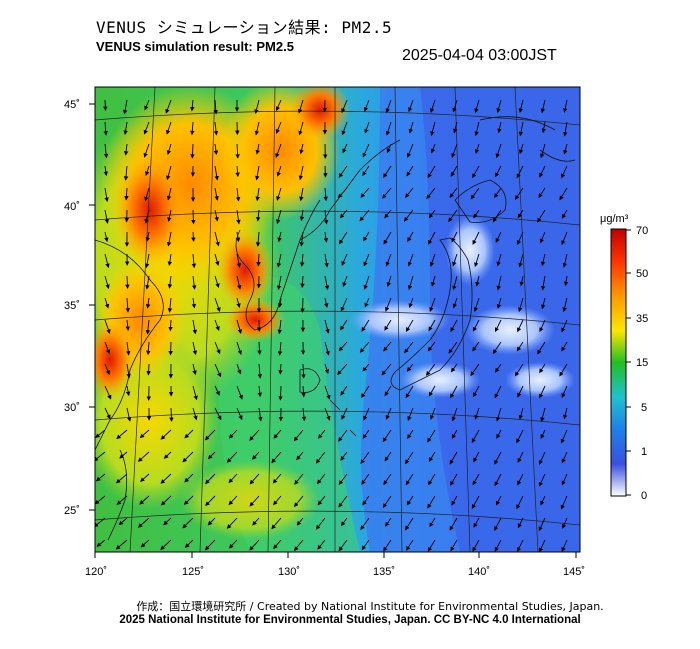 This screenshot has height=649, width=700. What do you see at coordinates (96, 572) in the screenshot?
I see `lon-label: 120˚` at bounding box center [96, 572].